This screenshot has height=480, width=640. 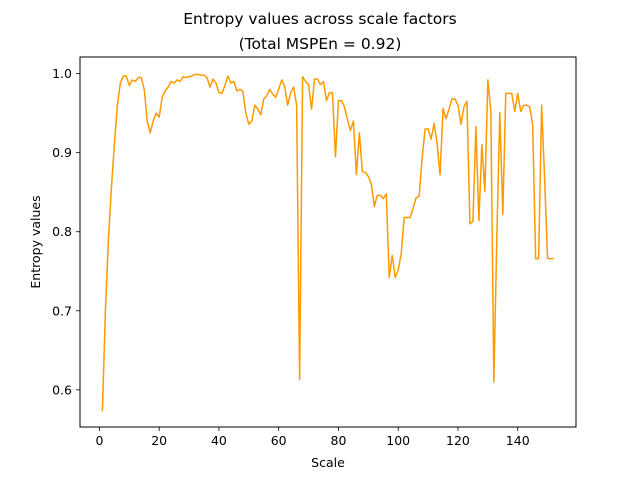 What do you see at coordinates (398, 440) in the screenshot?
I see `x-tick-label: 100` at bounding box center [398, 440].